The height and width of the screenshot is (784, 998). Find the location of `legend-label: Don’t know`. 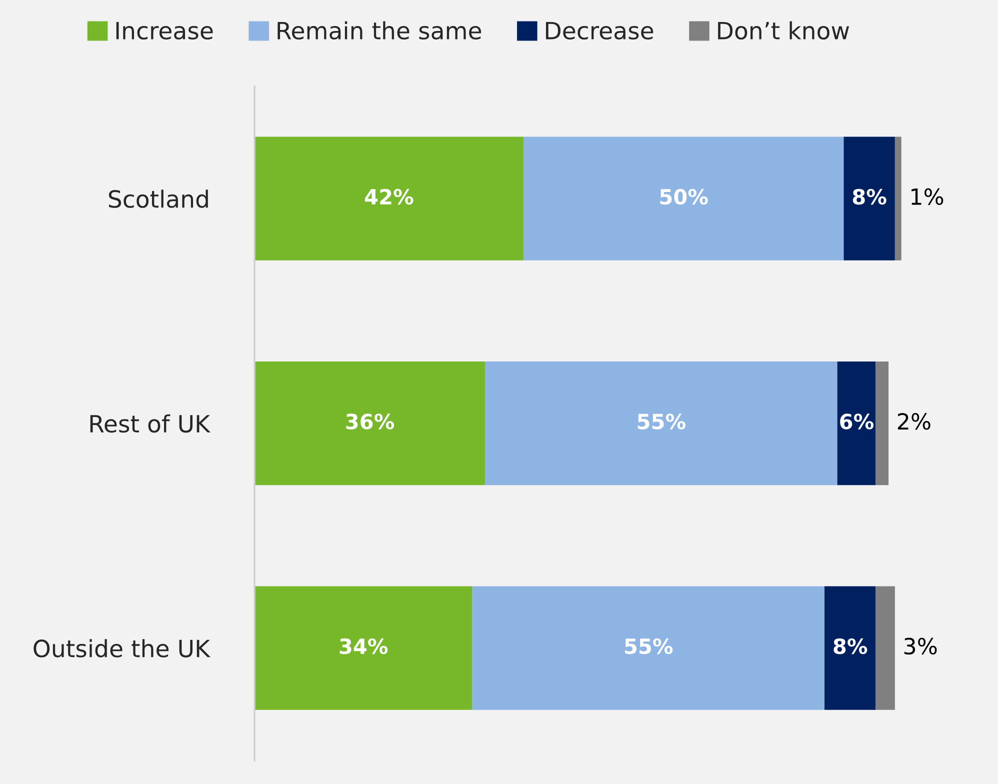

legend-label: Don’t know is located at coordinates (784, 30).